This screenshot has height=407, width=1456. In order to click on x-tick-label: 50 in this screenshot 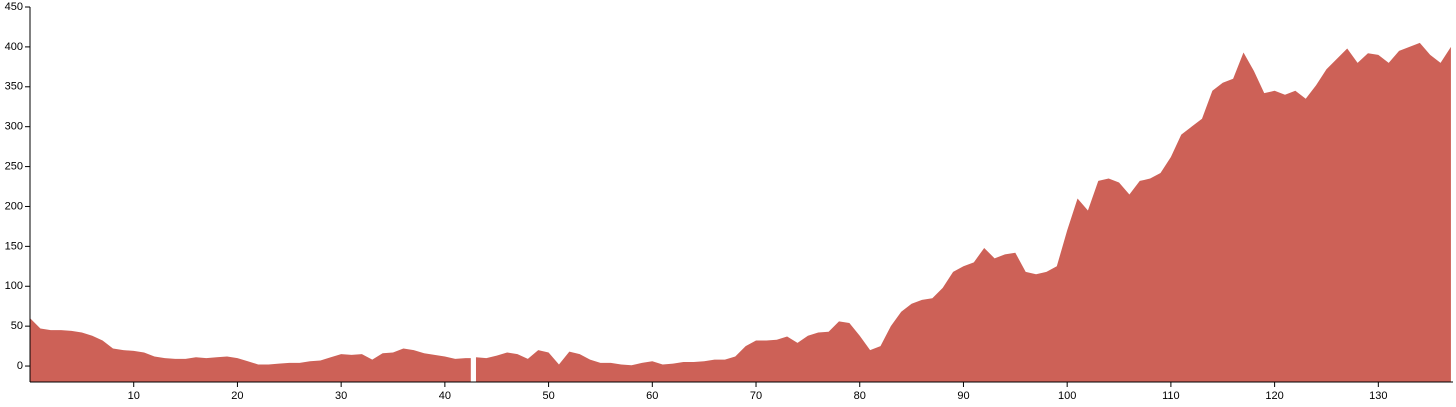, I will do `click(548, 396)`.